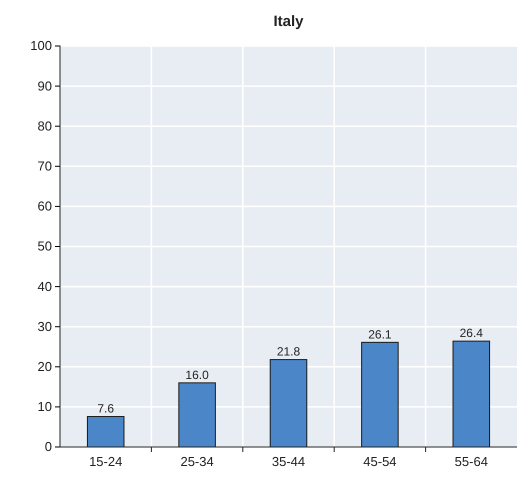 The image size is (521, 483). Describe the element at coordinates (197, 462) in the screenshot. I see `x-tick-label: 25-34` at that location.